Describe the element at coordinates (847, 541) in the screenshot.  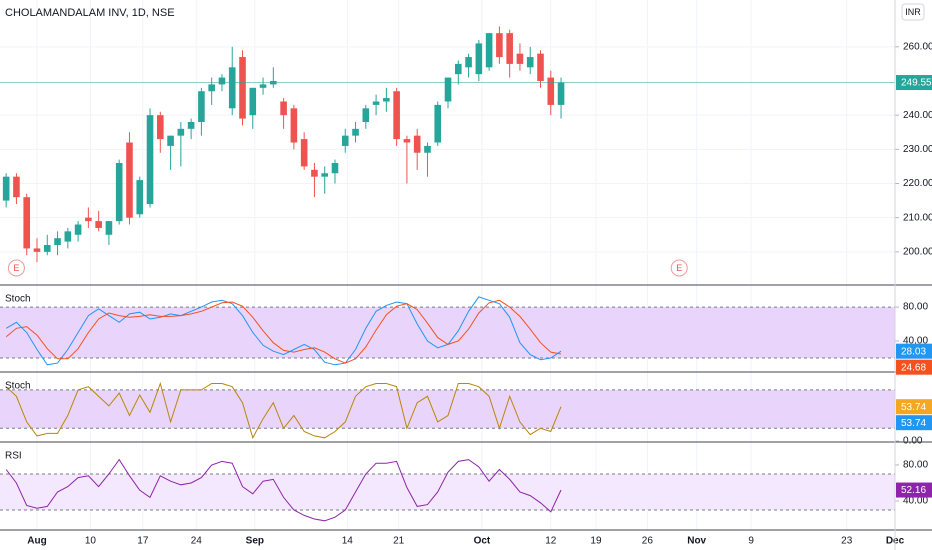
I see `x-tick-label: 23` at that location.